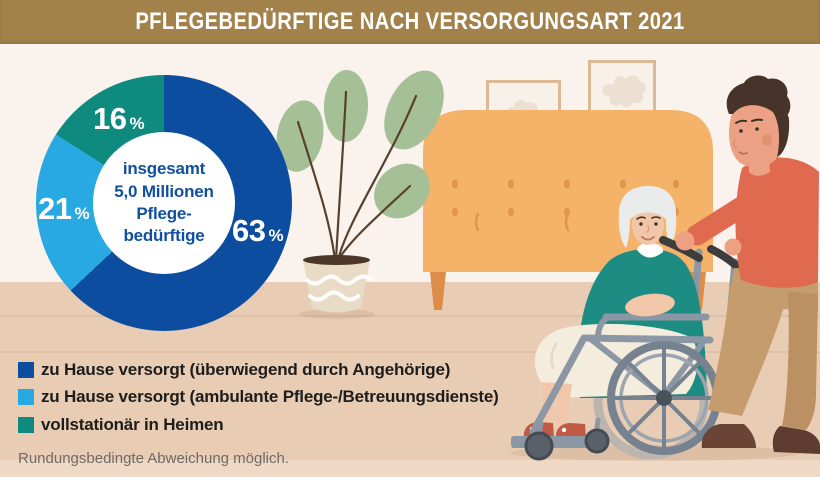 This screenshot has height=477, width=820. I want to click on segment-label-inpatient: 16 %, so click(119, 118).